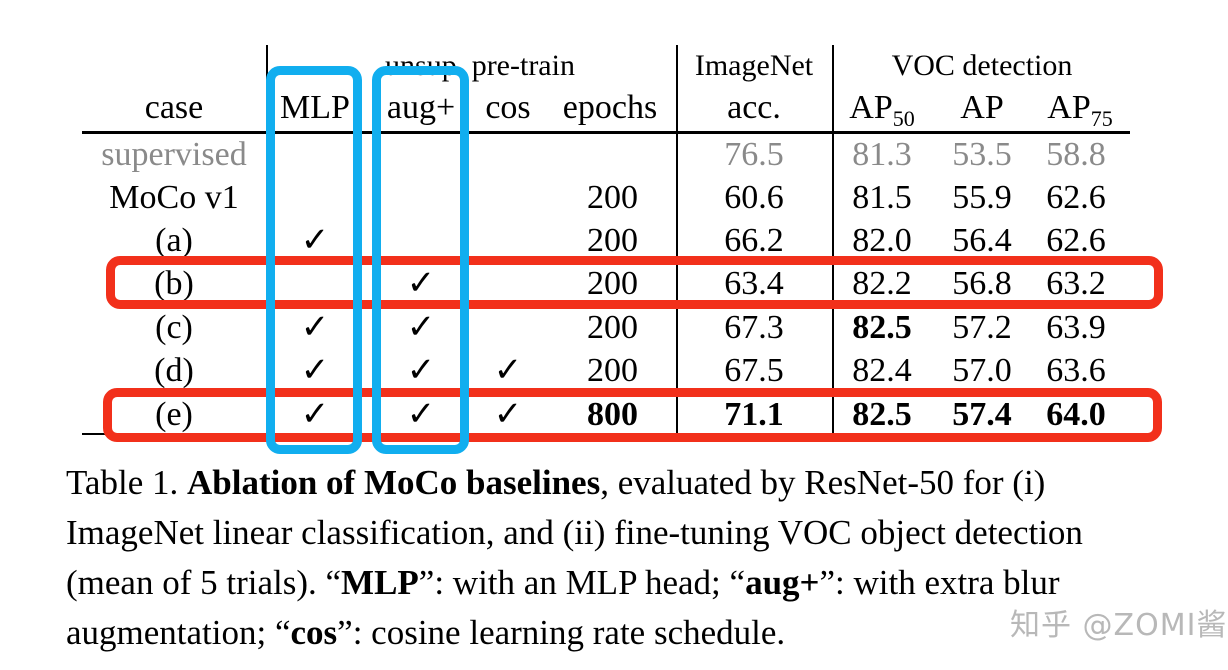  What do you see at coordinates (606, 132) in the screenshot?
I see `header-rule` at bounding box center [606, 132].